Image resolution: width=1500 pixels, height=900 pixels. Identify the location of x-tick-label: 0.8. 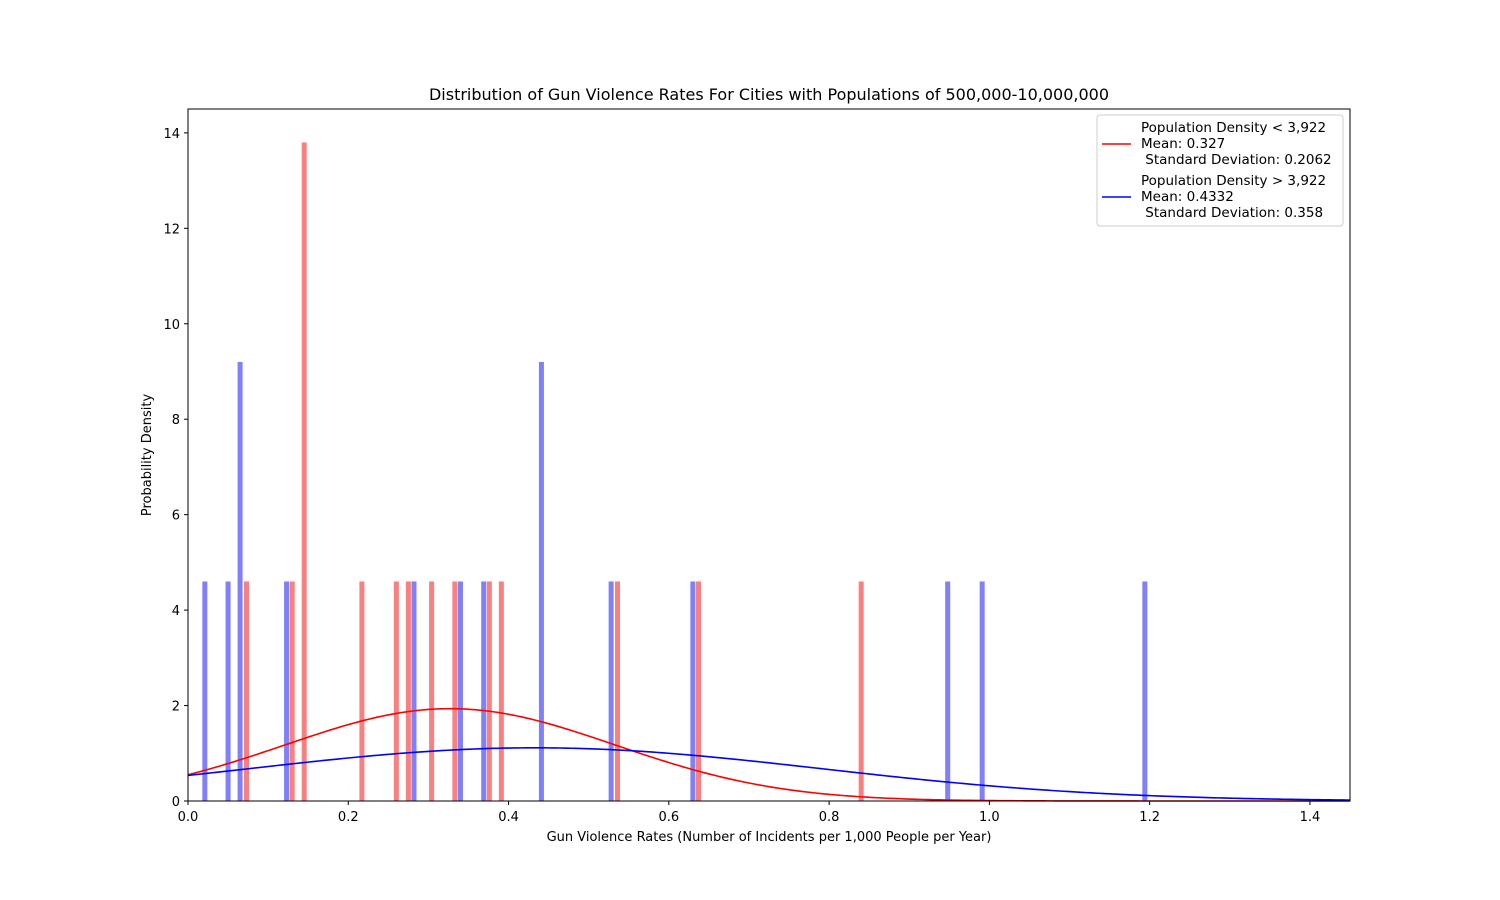
(829, 817).